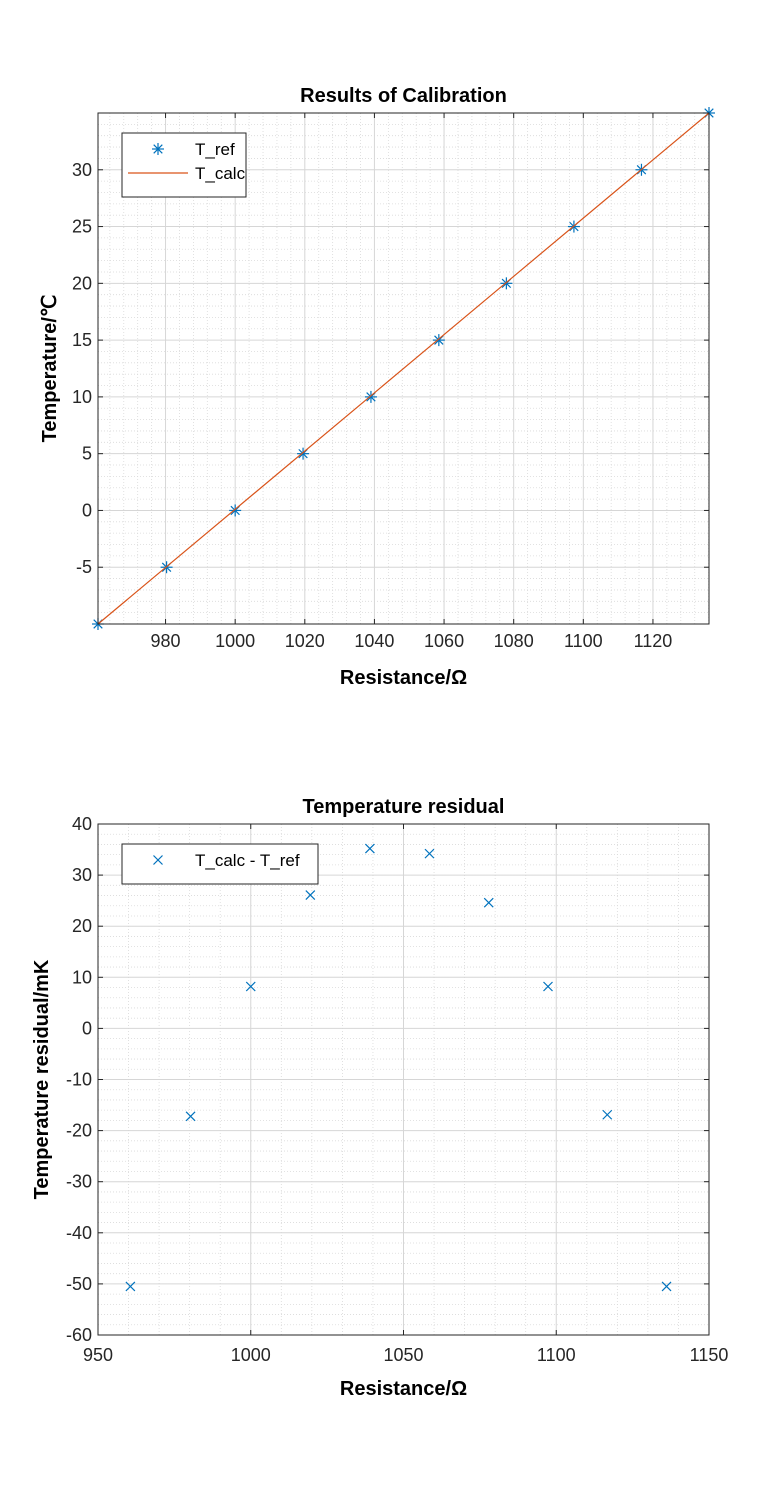 The height and width of the screenshot is (1500, 781). What do you see at coordinates (215, 149) in the screenshot?
I see `legend-label: T_ref` at bounding box center [215, 149].